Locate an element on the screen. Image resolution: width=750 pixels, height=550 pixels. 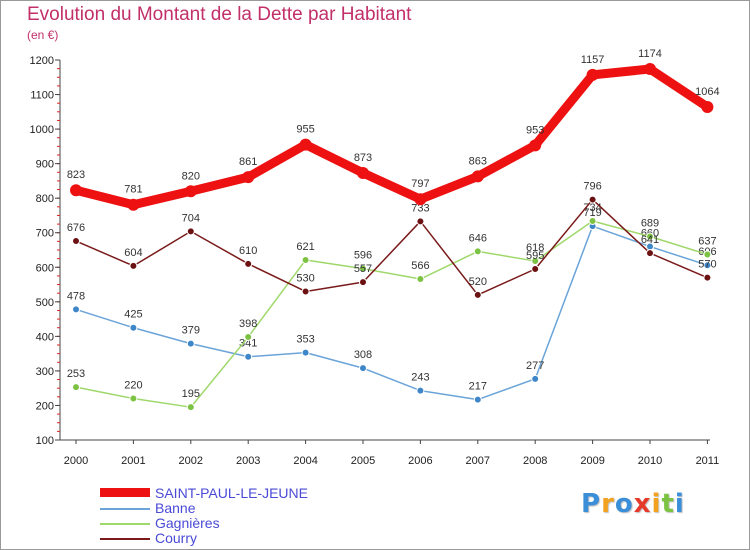
data-label: 1157 is located at coordinates (593, 60).